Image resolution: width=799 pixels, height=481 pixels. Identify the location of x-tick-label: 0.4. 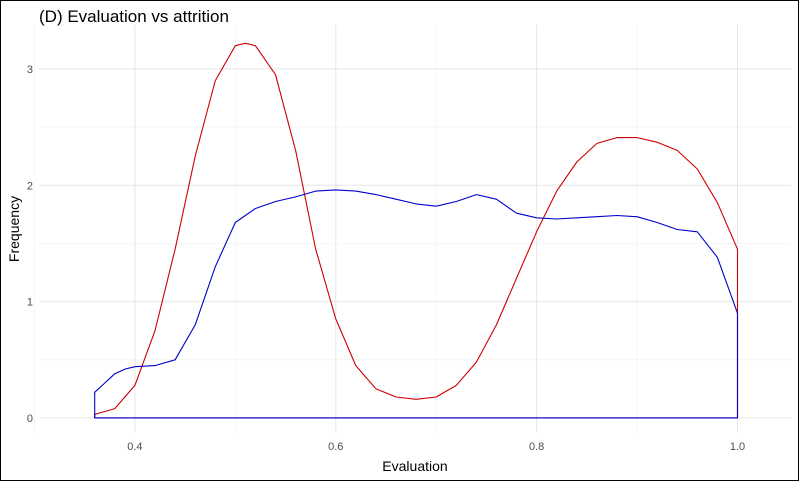
(134, 447).